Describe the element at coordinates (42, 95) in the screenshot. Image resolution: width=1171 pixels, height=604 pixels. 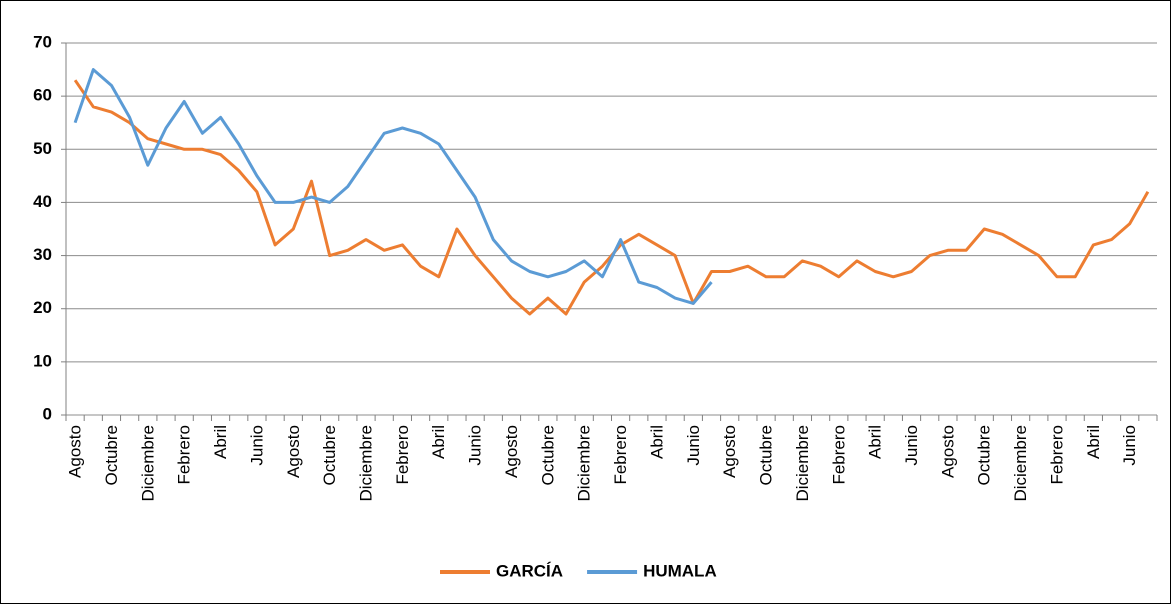
I see `y-tick-label: 60` at that location.